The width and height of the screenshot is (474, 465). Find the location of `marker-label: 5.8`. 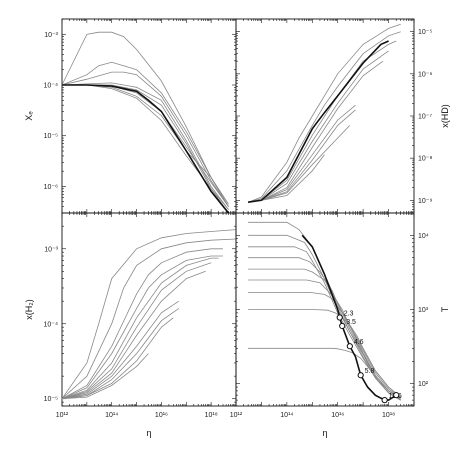

marker-label: 5.8 is located at coordinates (370, 371).